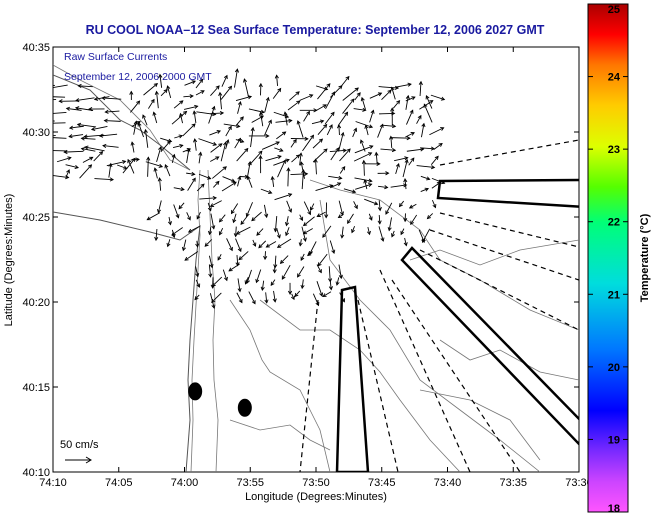  What do you see at coordinates (614, 368) in the screenshot?
I see `colorbar-tick-label: 20` at bounding box center [614, 368].